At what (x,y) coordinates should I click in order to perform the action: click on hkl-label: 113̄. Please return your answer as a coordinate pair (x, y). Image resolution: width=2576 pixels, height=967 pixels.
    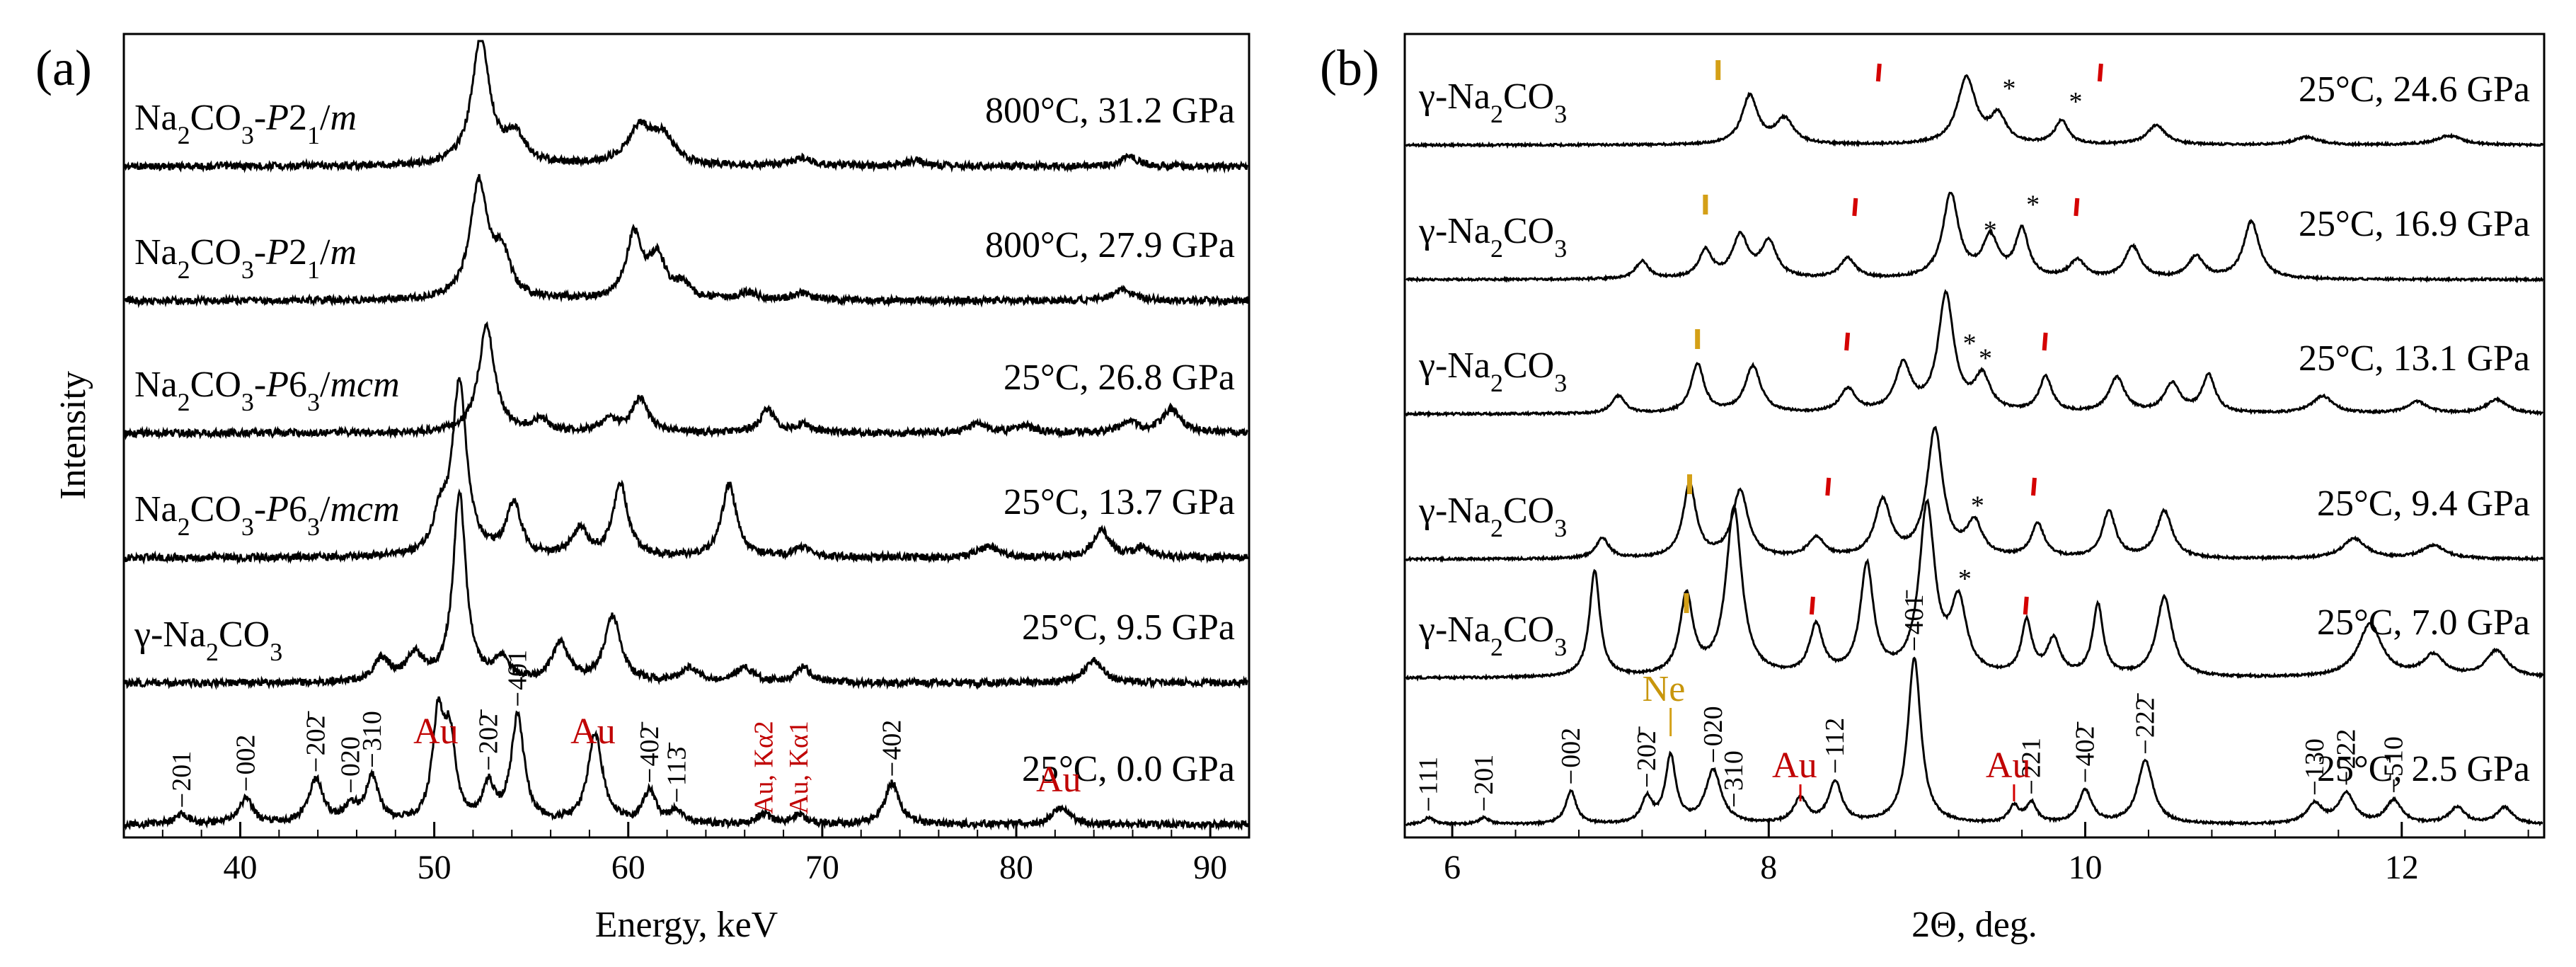
    Looking at the image, I should click on (676, 764).